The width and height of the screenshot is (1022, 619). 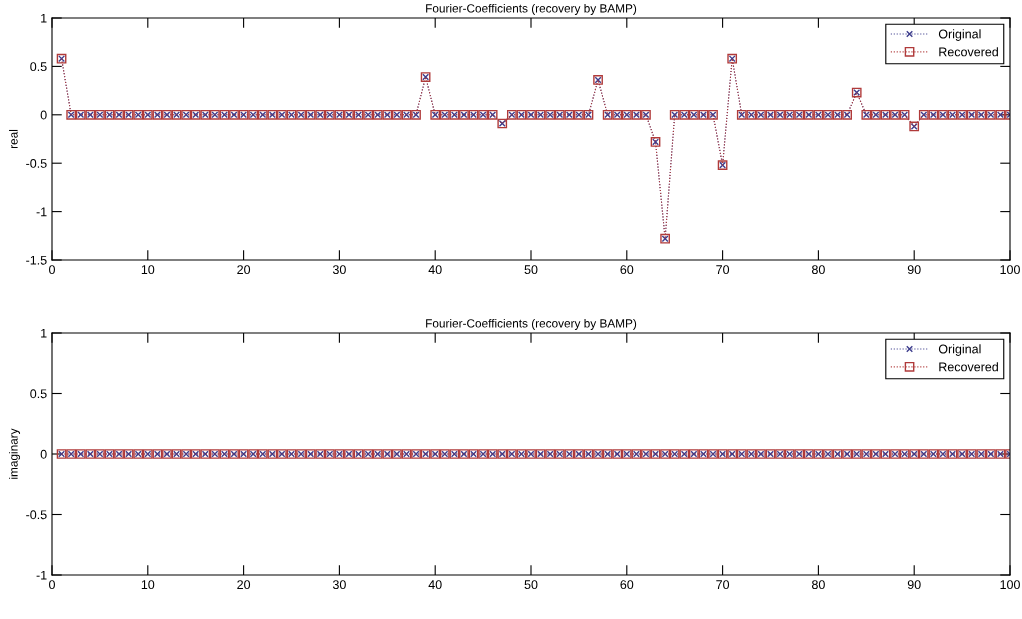 What do you see at coordinates (36, 260) in the screenshot?
I see `y-tick-label: -1.5` at bounding box center [36, 260].